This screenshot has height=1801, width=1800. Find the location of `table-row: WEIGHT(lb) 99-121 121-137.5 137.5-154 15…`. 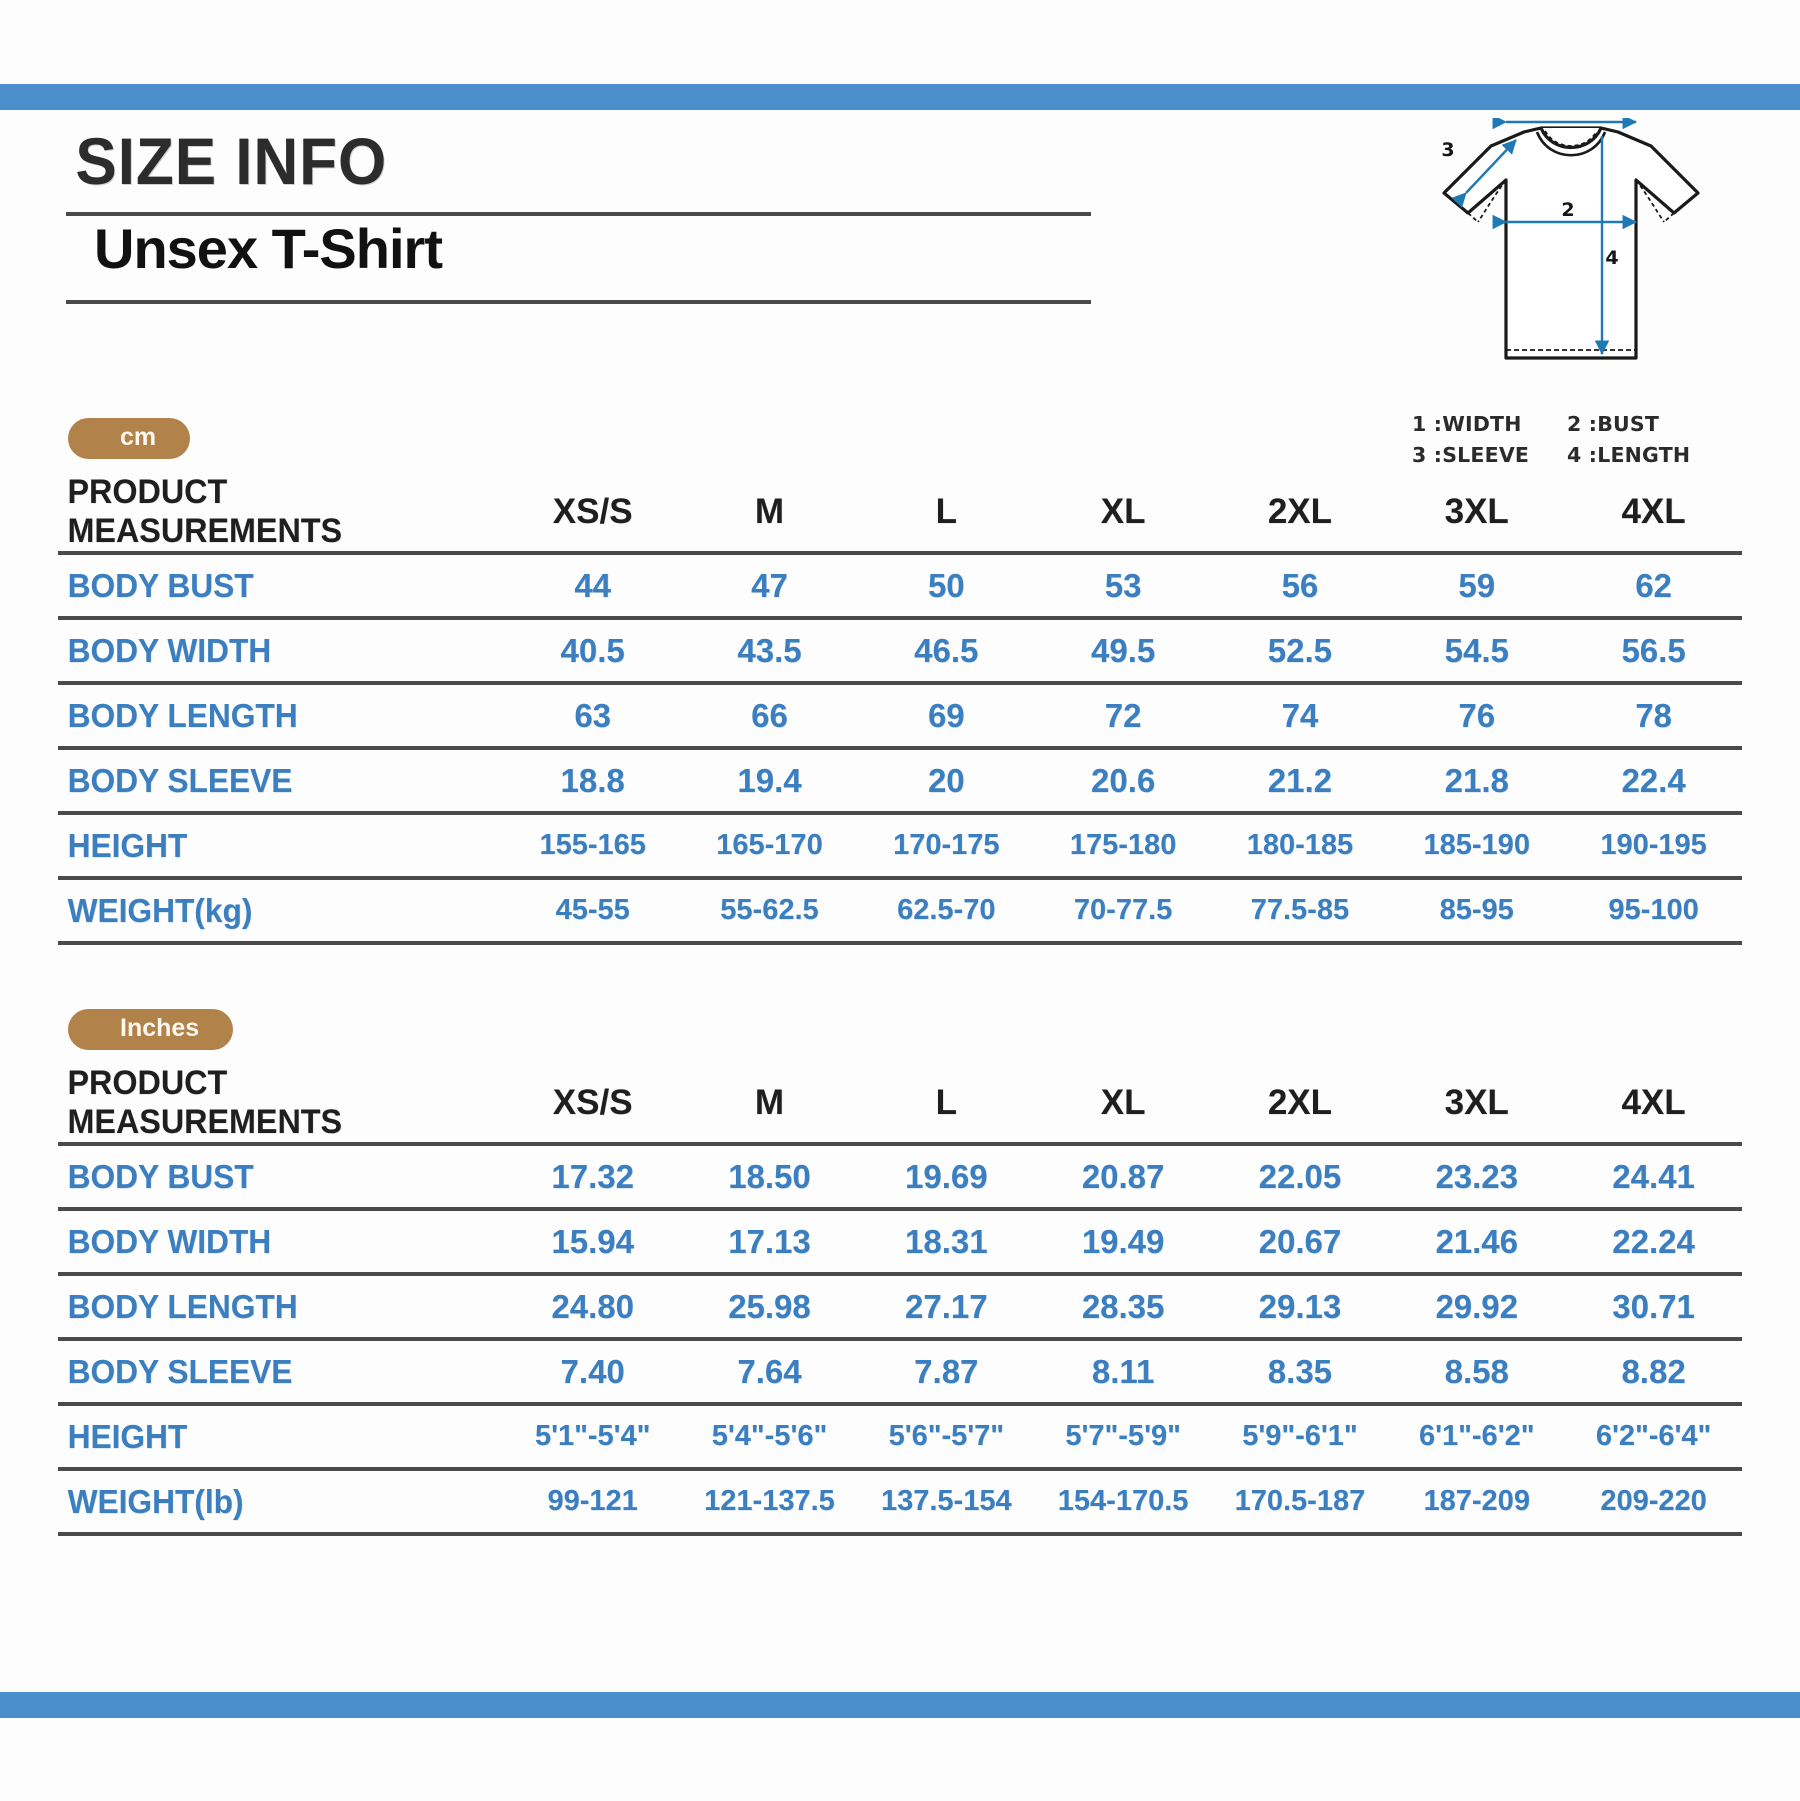

table-row: WEIGHT(lb) 99-121 121-137.5 137.5-154 15… is located at coordinates (900, 1502).